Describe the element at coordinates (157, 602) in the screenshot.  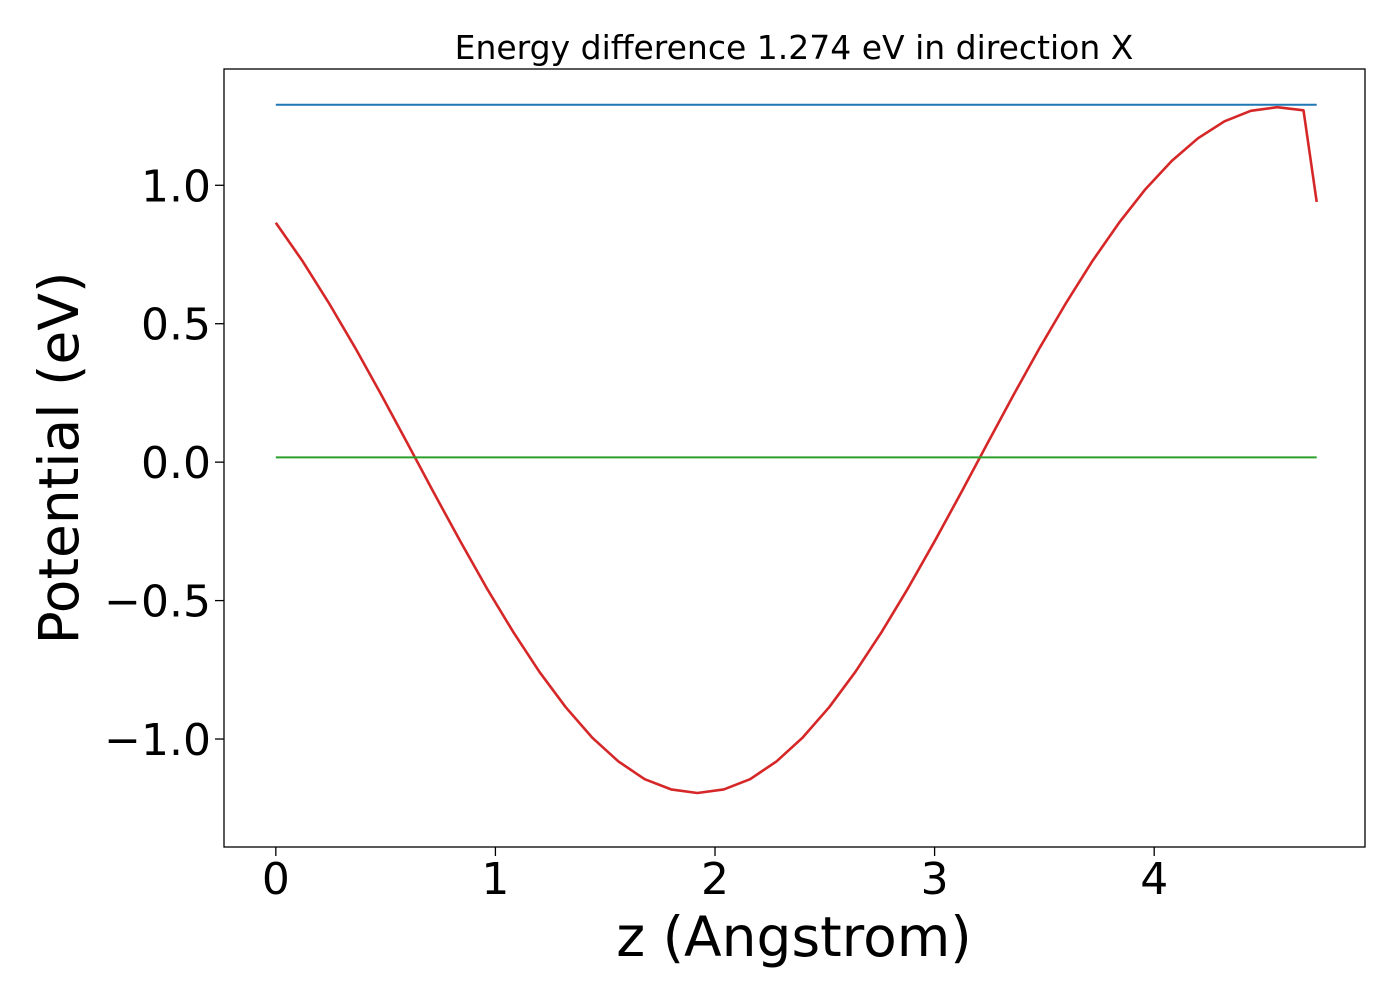
I see `y-tick-label: −0.5` at that location.